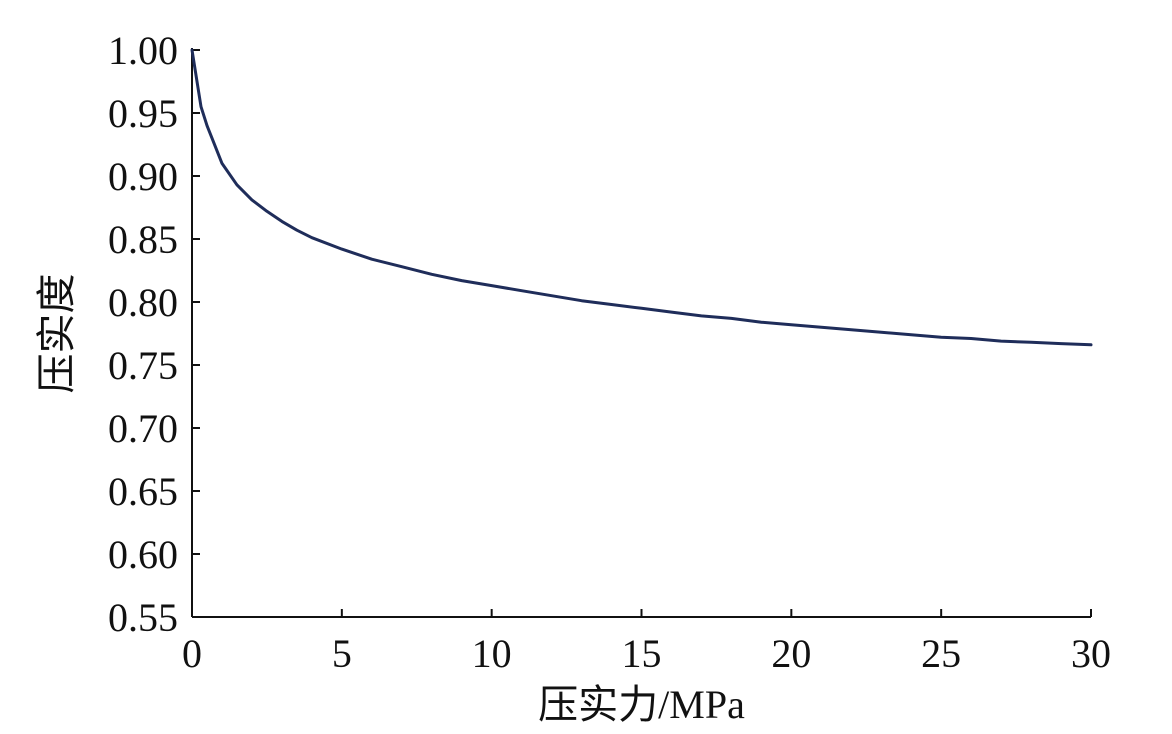 This screenshot has height=734, width=1172. What do you see at coordinates (143, 50) in the screenshot?
I see `y-tick-label: 1.00` at bounding box center [143, 50].